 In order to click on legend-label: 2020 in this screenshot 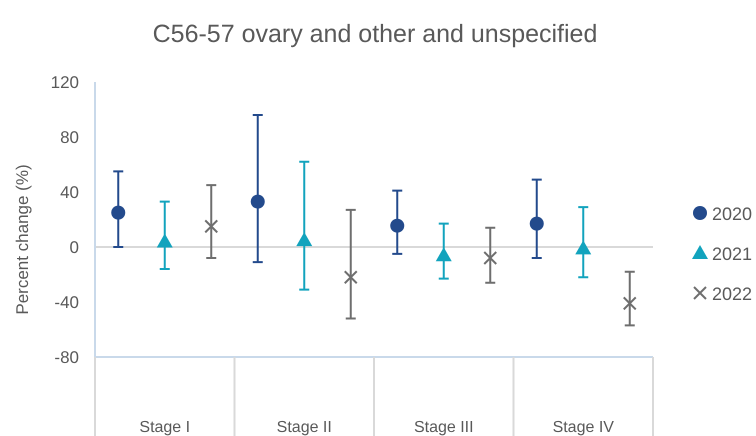, I will do `click(732, 214)`.